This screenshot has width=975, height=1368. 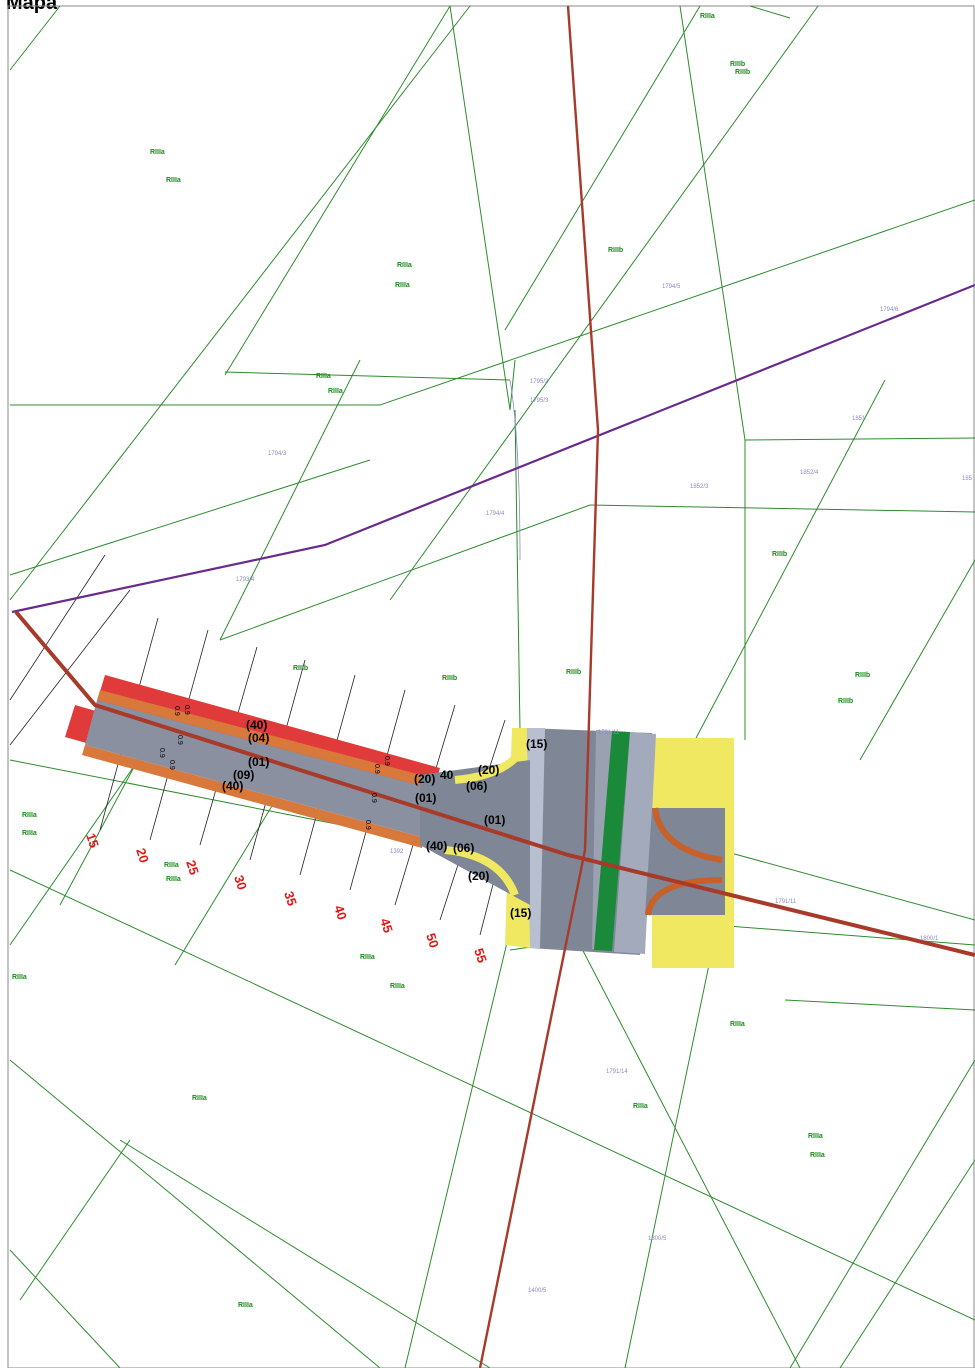 What do you see at coordinates (687, 835) in the screenshot?
I see `east-spur-curb-top` at bounding box center [687, 835].